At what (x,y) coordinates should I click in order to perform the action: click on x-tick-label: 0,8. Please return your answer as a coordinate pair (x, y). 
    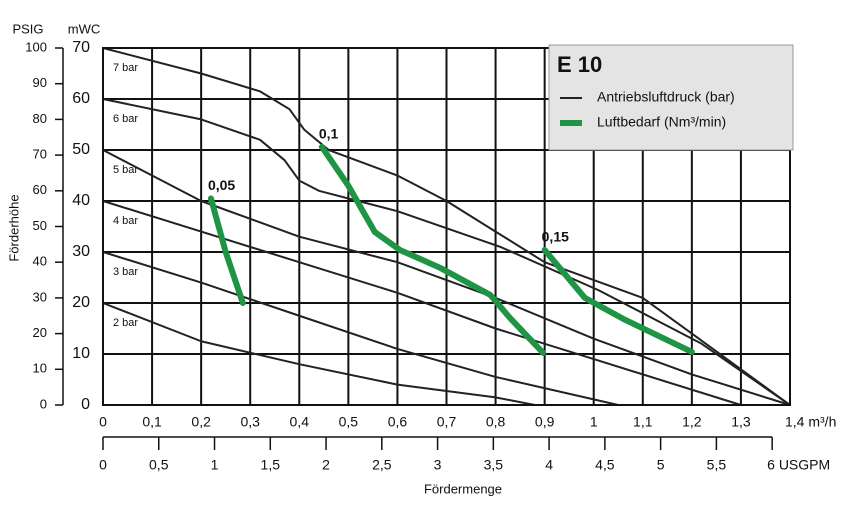
    Looking at the image, I should click on (496, 422).